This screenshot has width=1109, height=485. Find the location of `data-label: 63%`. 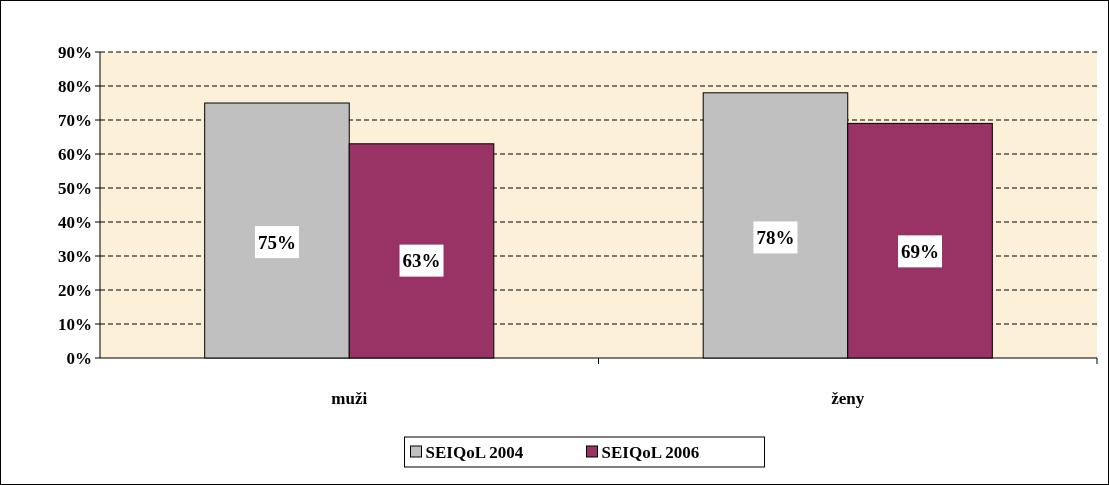

data-label: 63% is located at coordinates (421, 261).